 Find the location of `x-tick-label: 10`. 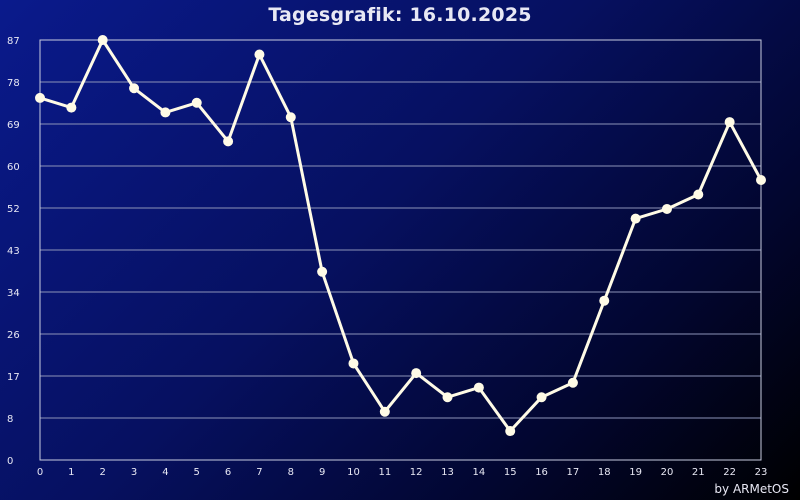

x-tick-label: 10 is located at coordinates (353, 472).